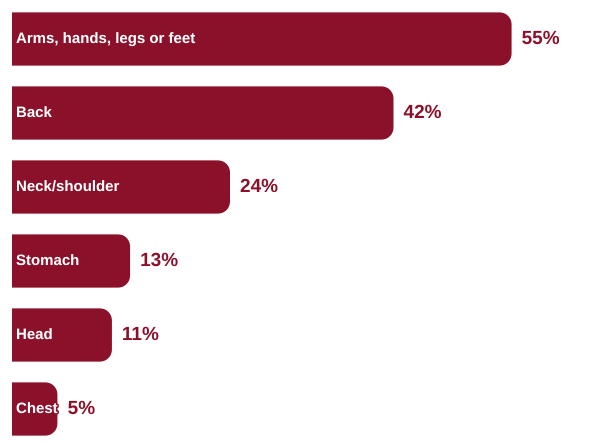 This screenshot has width=615, height=448. I want to click on data-label: 24%, so click(259, 187).